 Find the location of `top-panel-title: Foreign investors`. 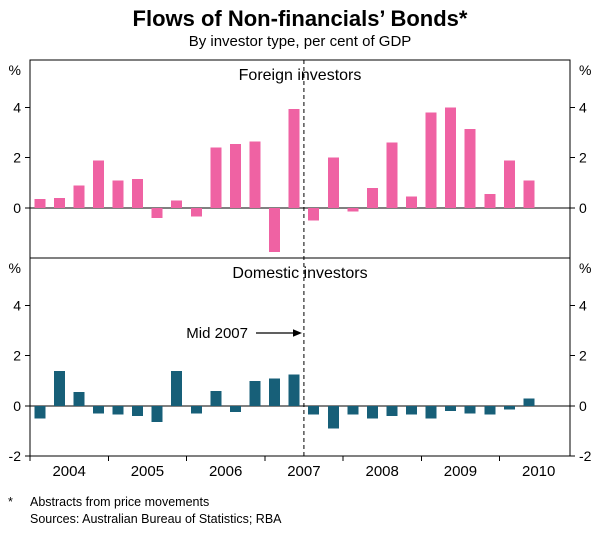

top-panel-title: Foreign investors is located at coordinates (300, 75).